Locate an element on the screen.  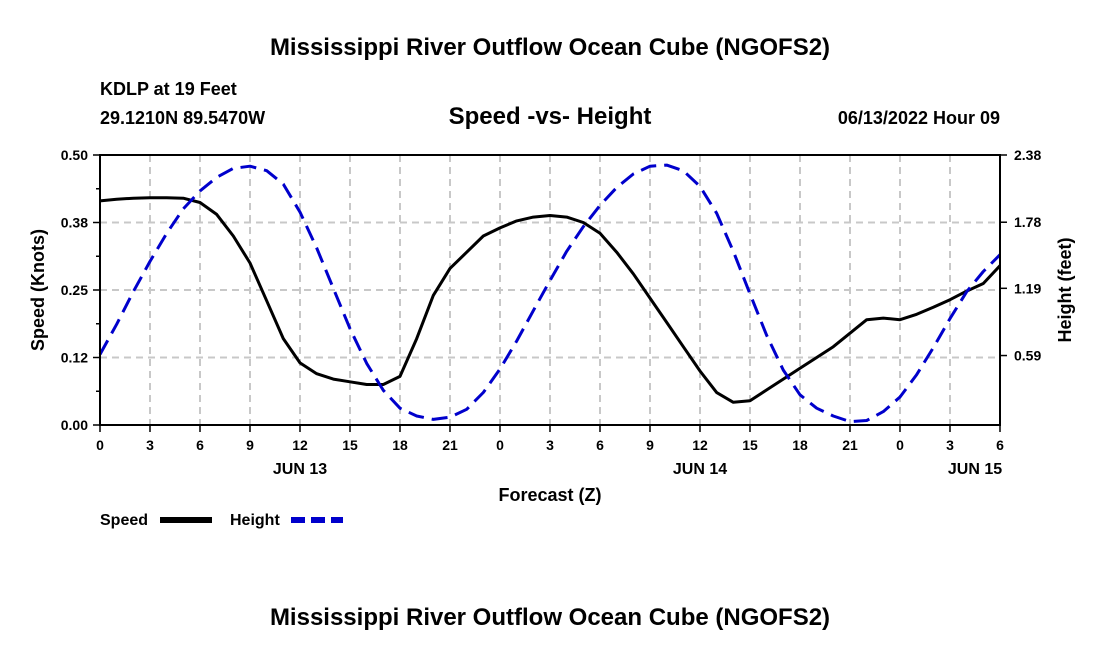
y-tick-label: 0.12 is located at coordinates (74, 358).